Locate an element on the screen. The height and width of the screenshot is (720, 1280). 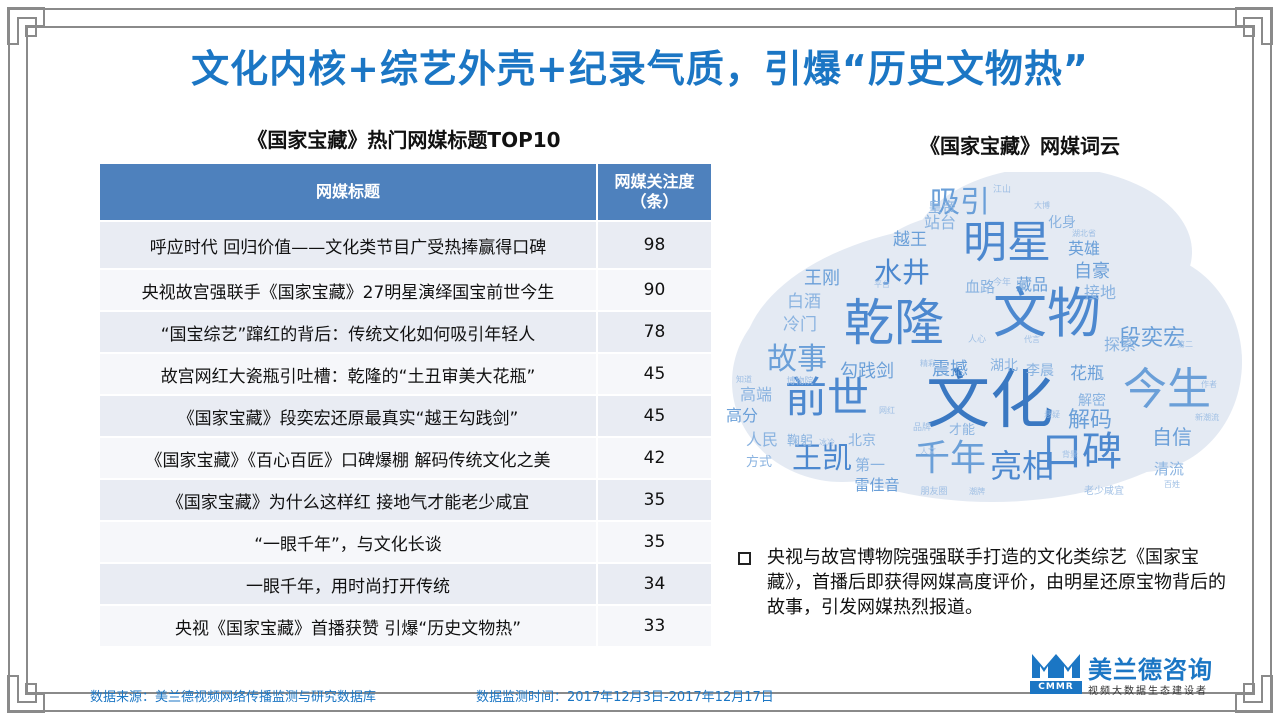
cloud-word: 江山 is located at coordinates (1002, 189).